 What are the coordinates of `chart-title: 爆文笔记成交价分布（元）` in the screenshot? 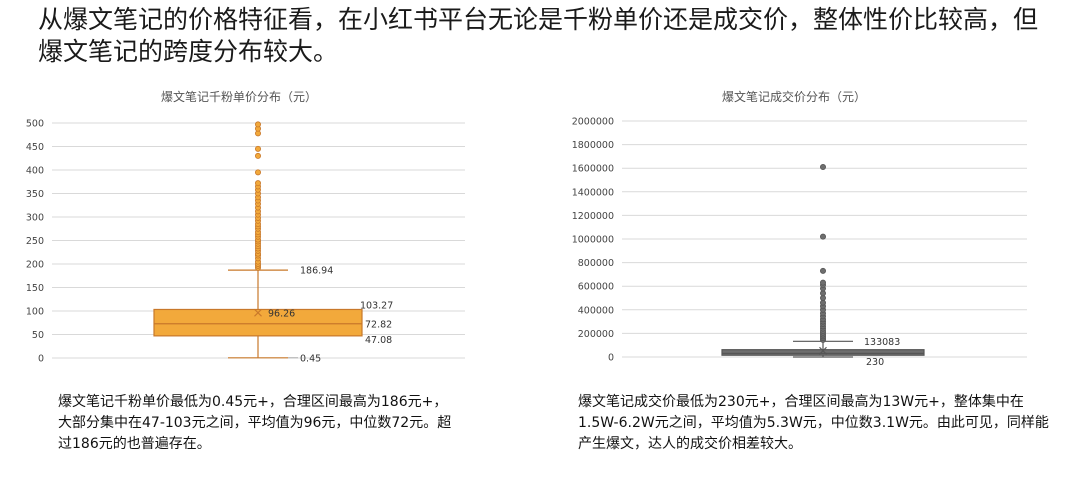 It's located at (794, 96).